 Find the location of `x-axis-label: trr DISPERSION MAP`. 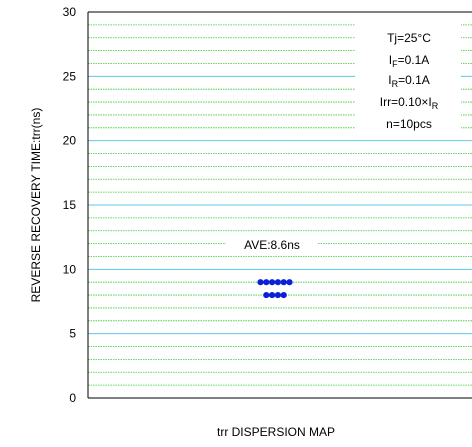

x-axis-label: trr DISPERSION MAP is located at coordinates (276, 432).